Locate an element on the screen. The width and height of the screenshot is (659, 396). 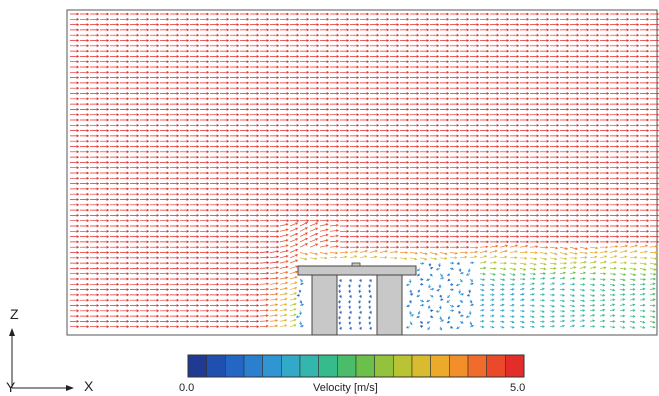
colorbar-min-label: 0.0 is located at coordinates (186, 388).